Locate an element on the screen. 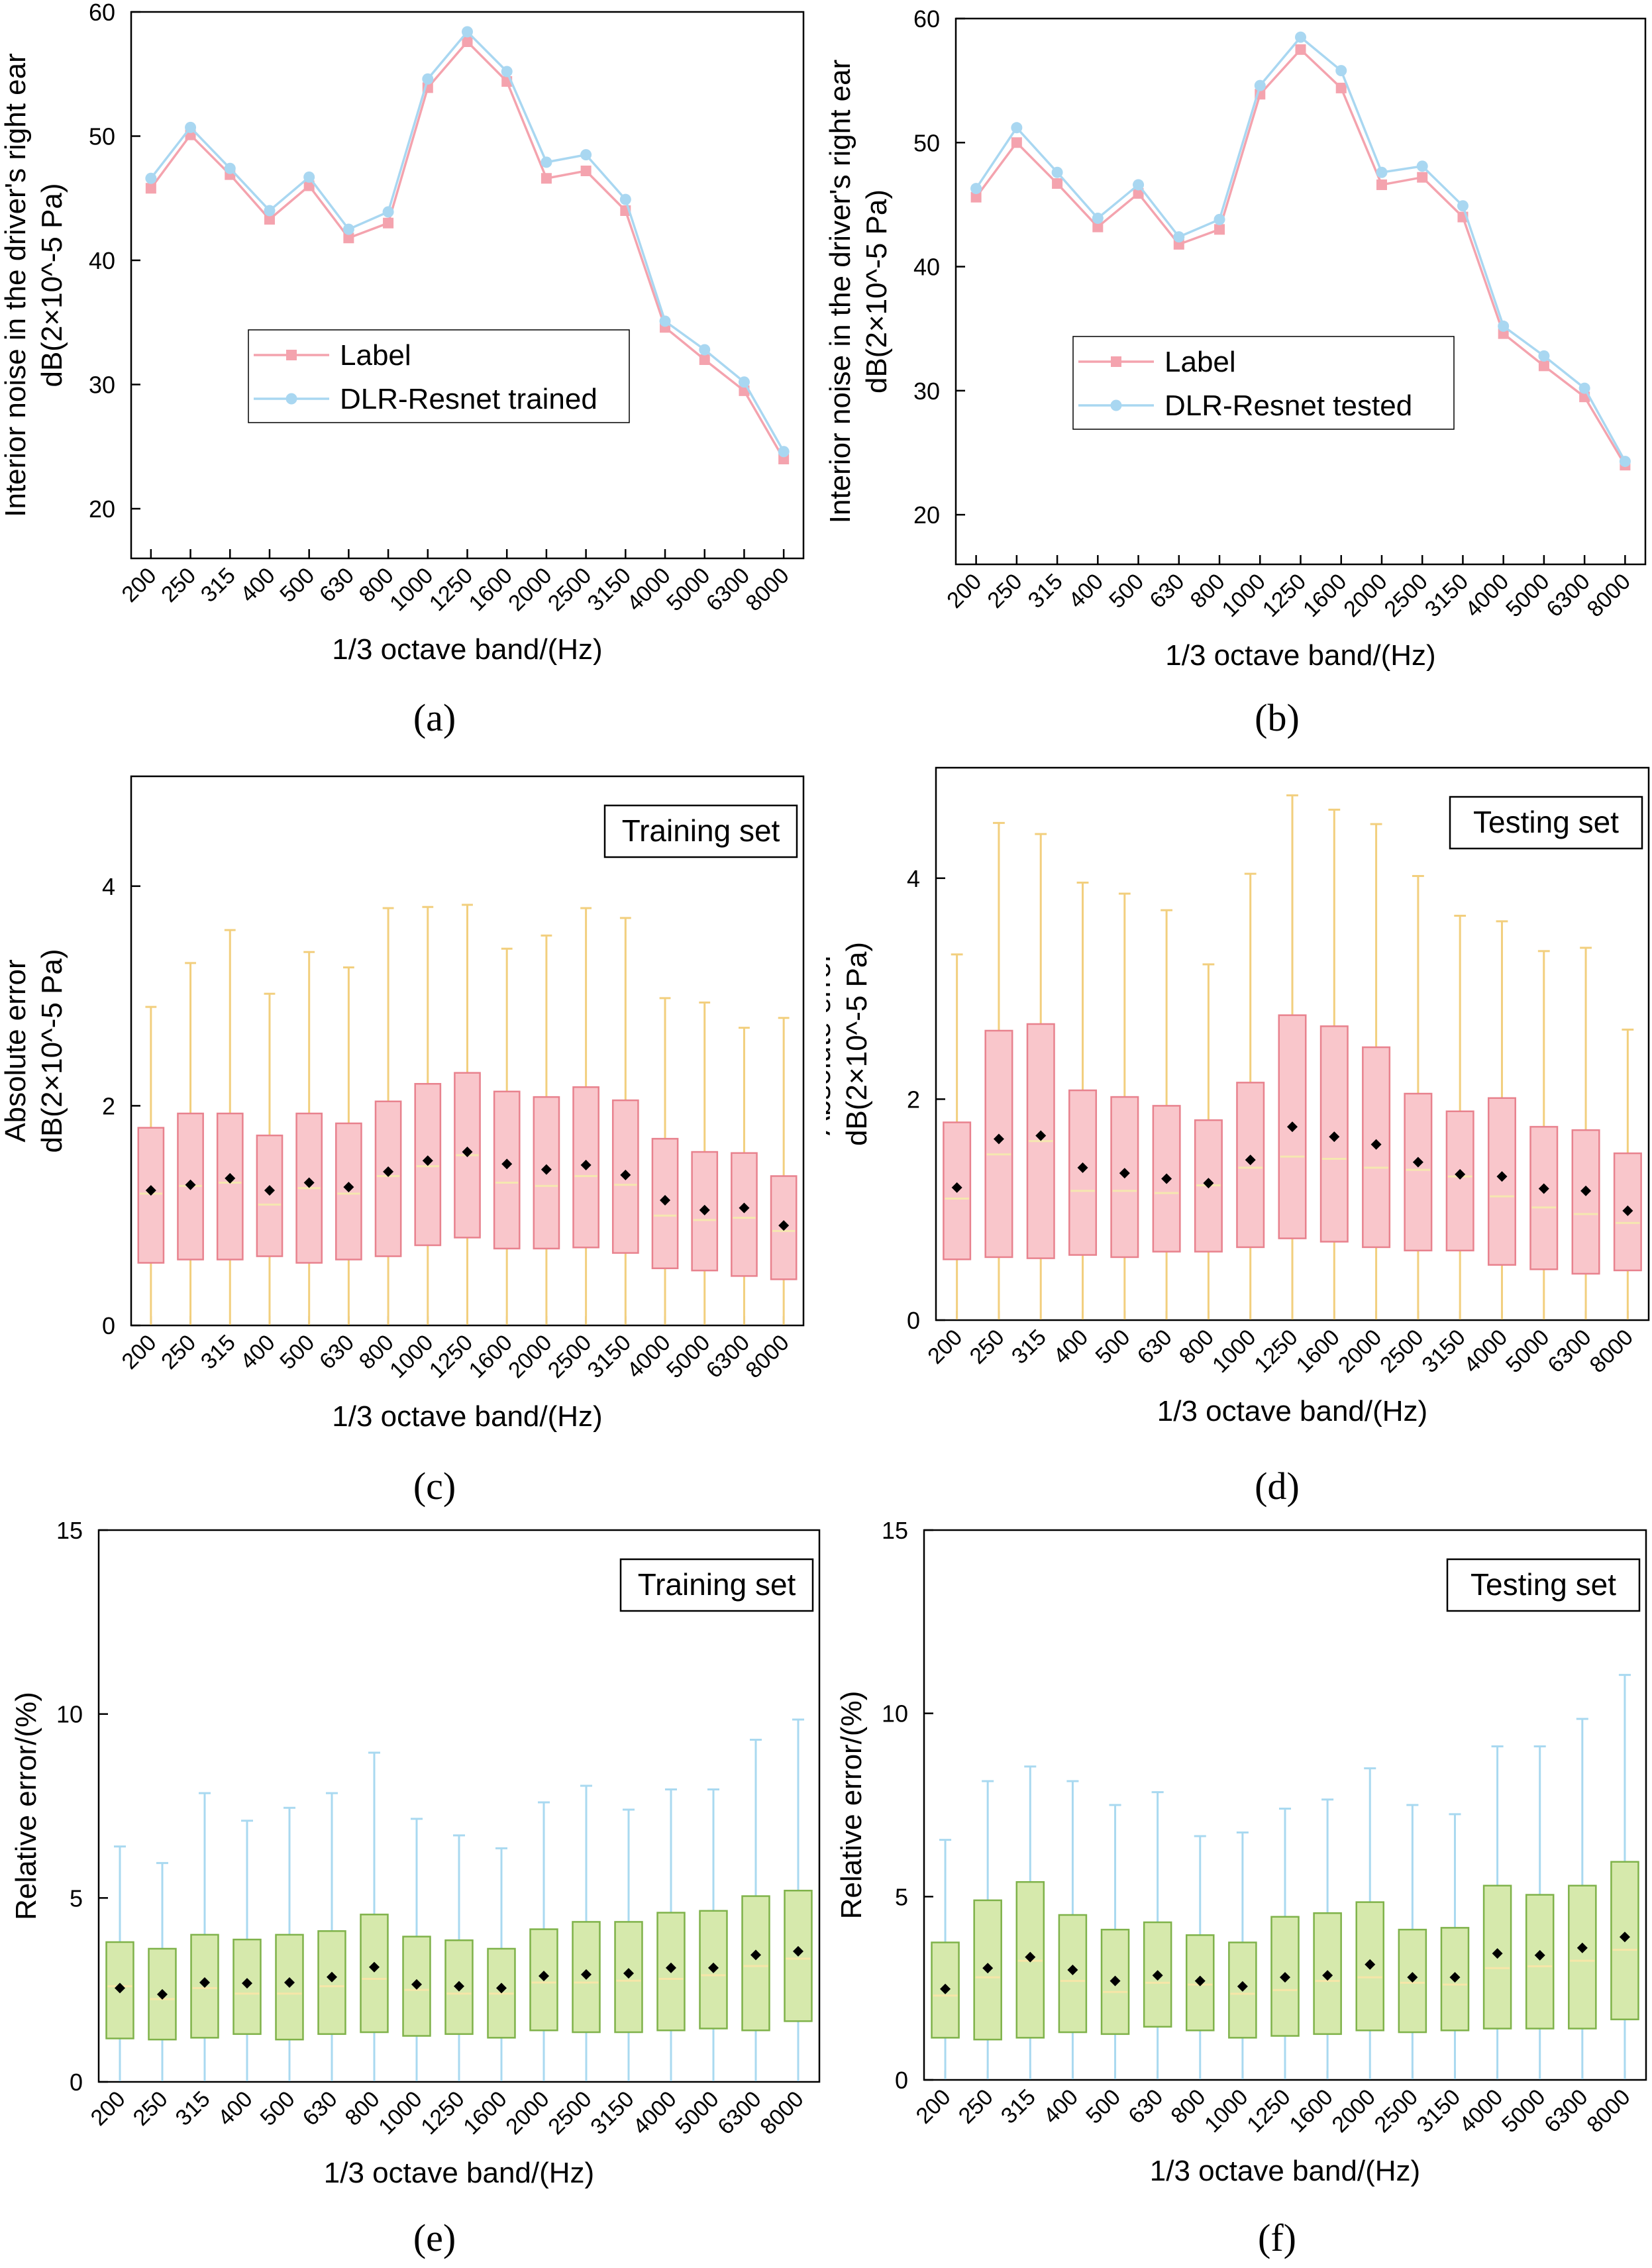  caption-a: (a) is located at coordinates (434, 717).